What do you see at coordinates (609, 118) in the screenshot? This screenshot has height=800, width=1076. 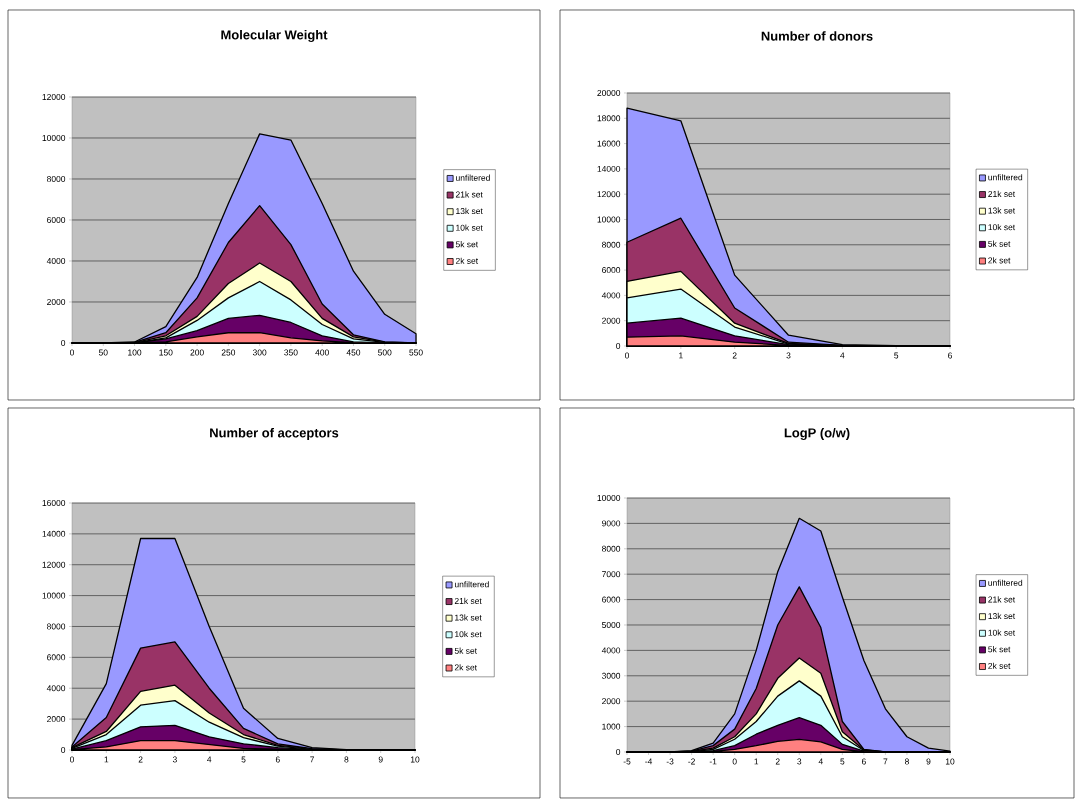 I see `y-tick-label: 18000` at bounding box center [609, 118].